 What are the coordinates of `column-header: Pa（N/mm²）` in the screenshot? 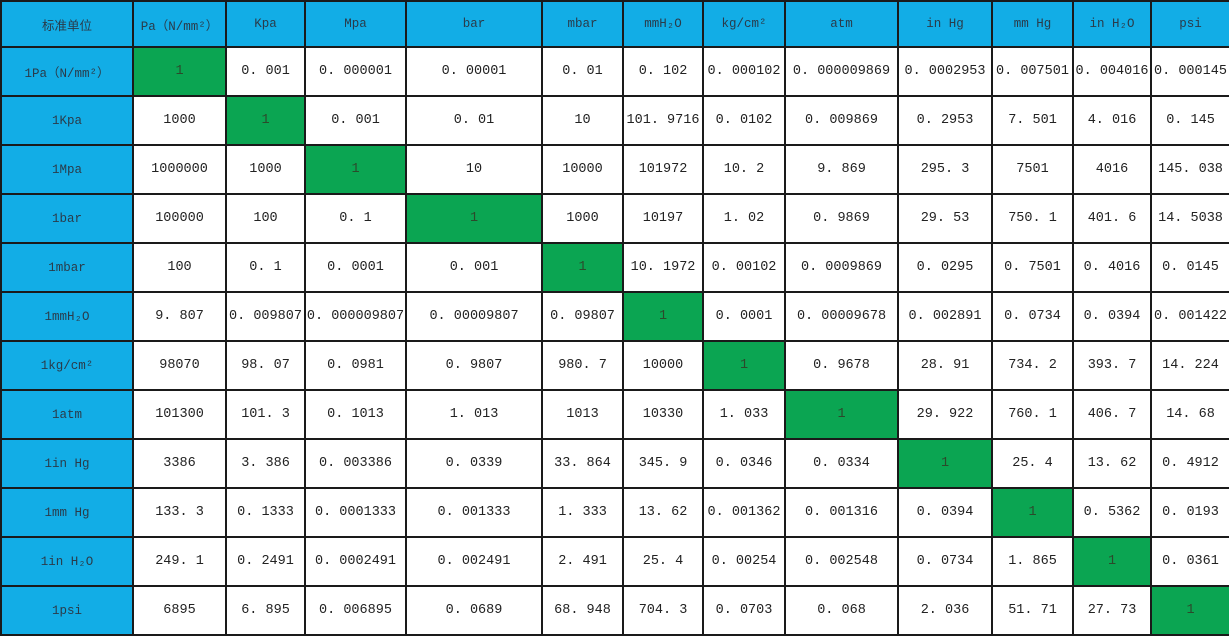 It's located at (179, 24).